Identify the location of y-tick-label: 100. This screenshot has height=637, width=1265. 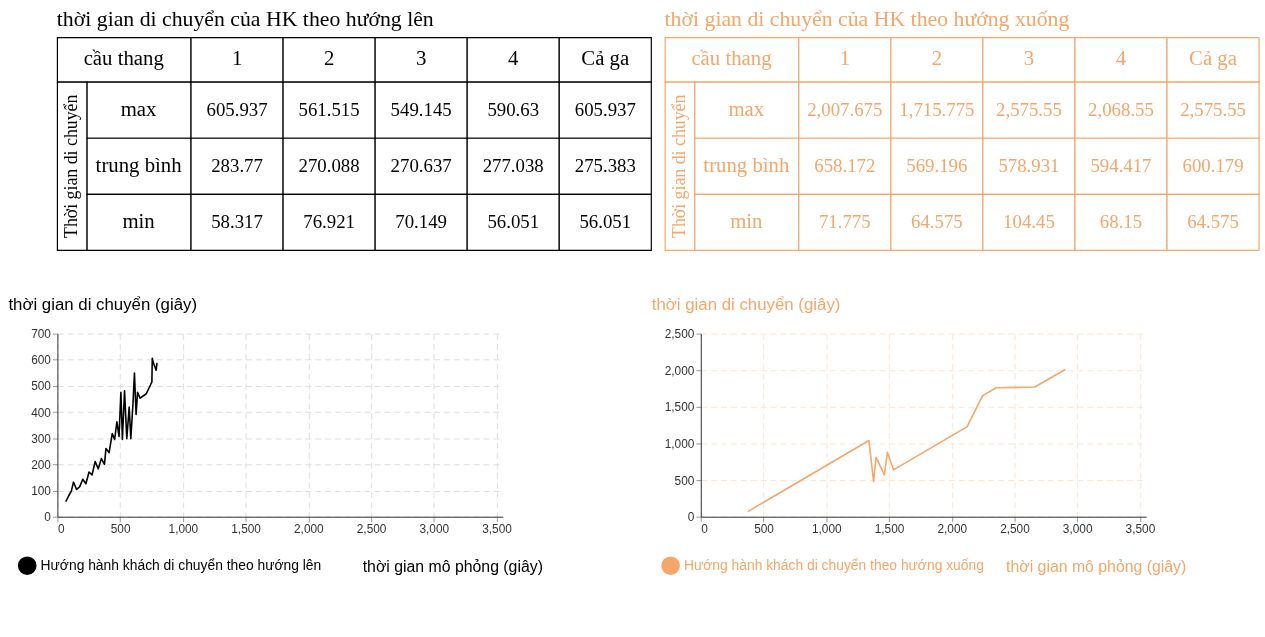
(41, 491).